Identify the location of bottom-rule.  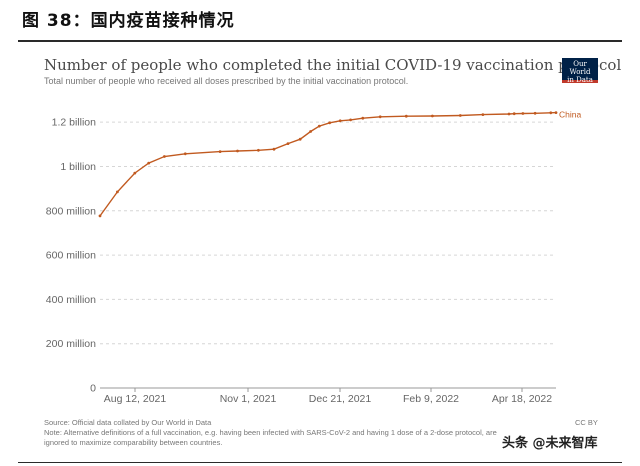
(320, 462).